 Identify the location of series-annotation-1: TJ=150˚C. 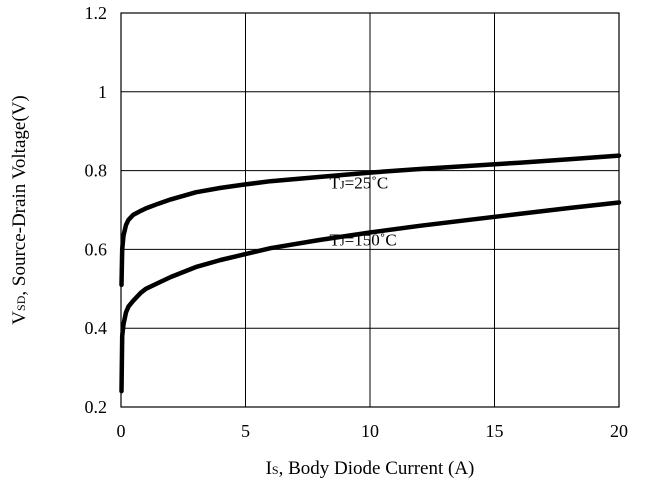
(363, 240).